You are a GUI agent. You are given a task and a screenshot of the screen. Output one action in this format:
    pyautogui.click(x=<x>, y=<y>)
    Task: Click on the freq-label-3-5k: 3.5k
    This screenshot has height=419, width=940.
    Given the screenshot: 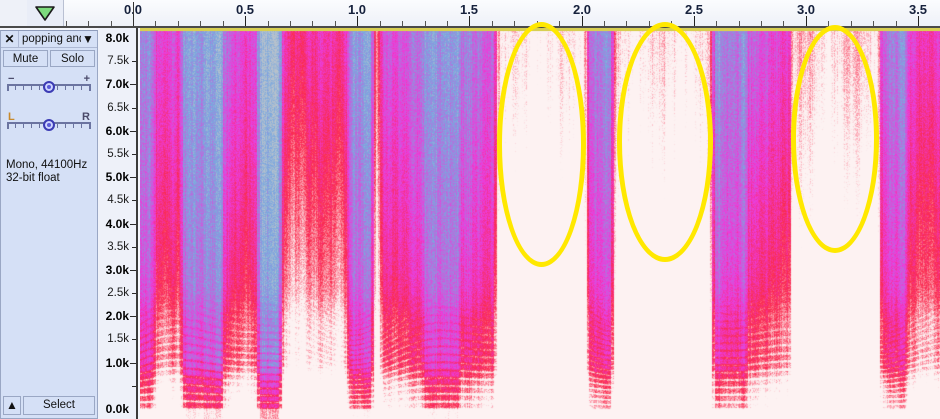 What is the action you would take?
    pyautogui.click(x=118, y=246)
    